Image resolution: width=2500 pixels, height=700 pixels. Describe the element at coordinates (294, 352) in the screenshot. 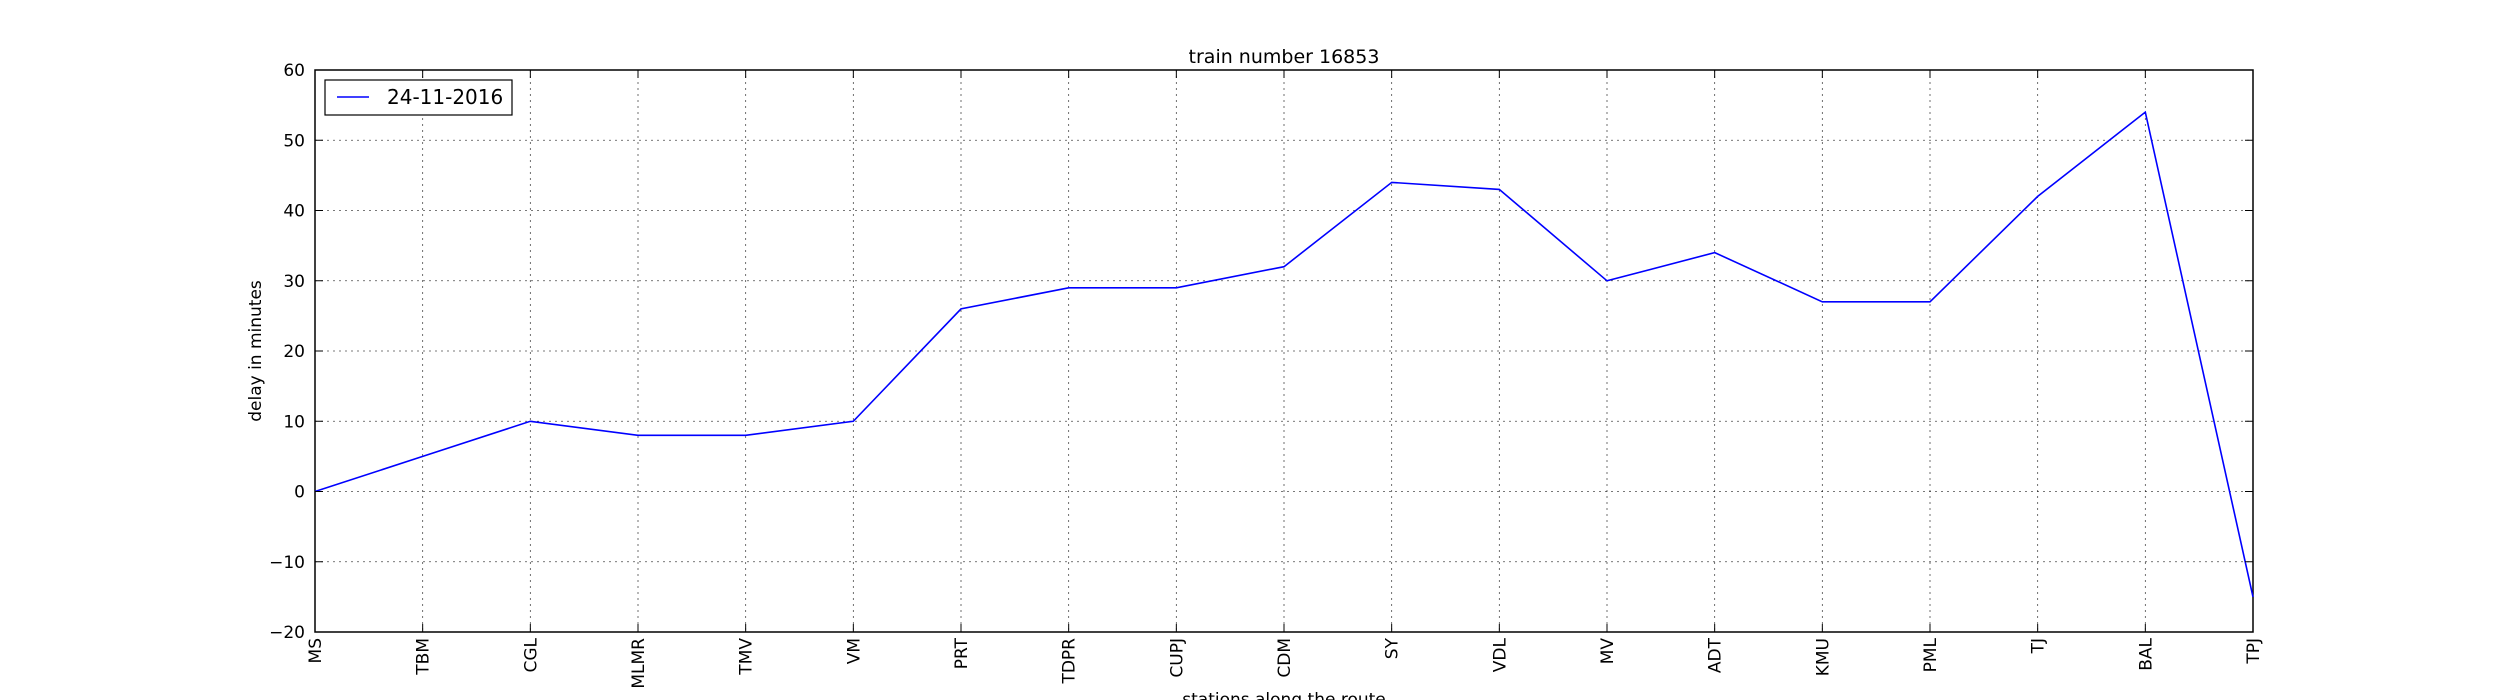

I see `y-tick-label: 20` at that location.